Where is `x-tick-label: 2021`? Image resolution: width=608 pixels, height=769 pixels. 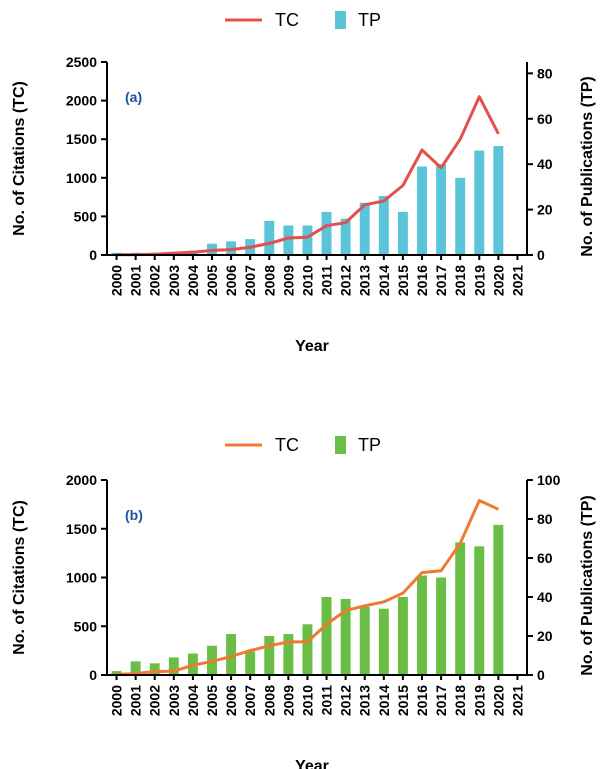 x-tick-label: 2021 is located at coordinates (517, 280).